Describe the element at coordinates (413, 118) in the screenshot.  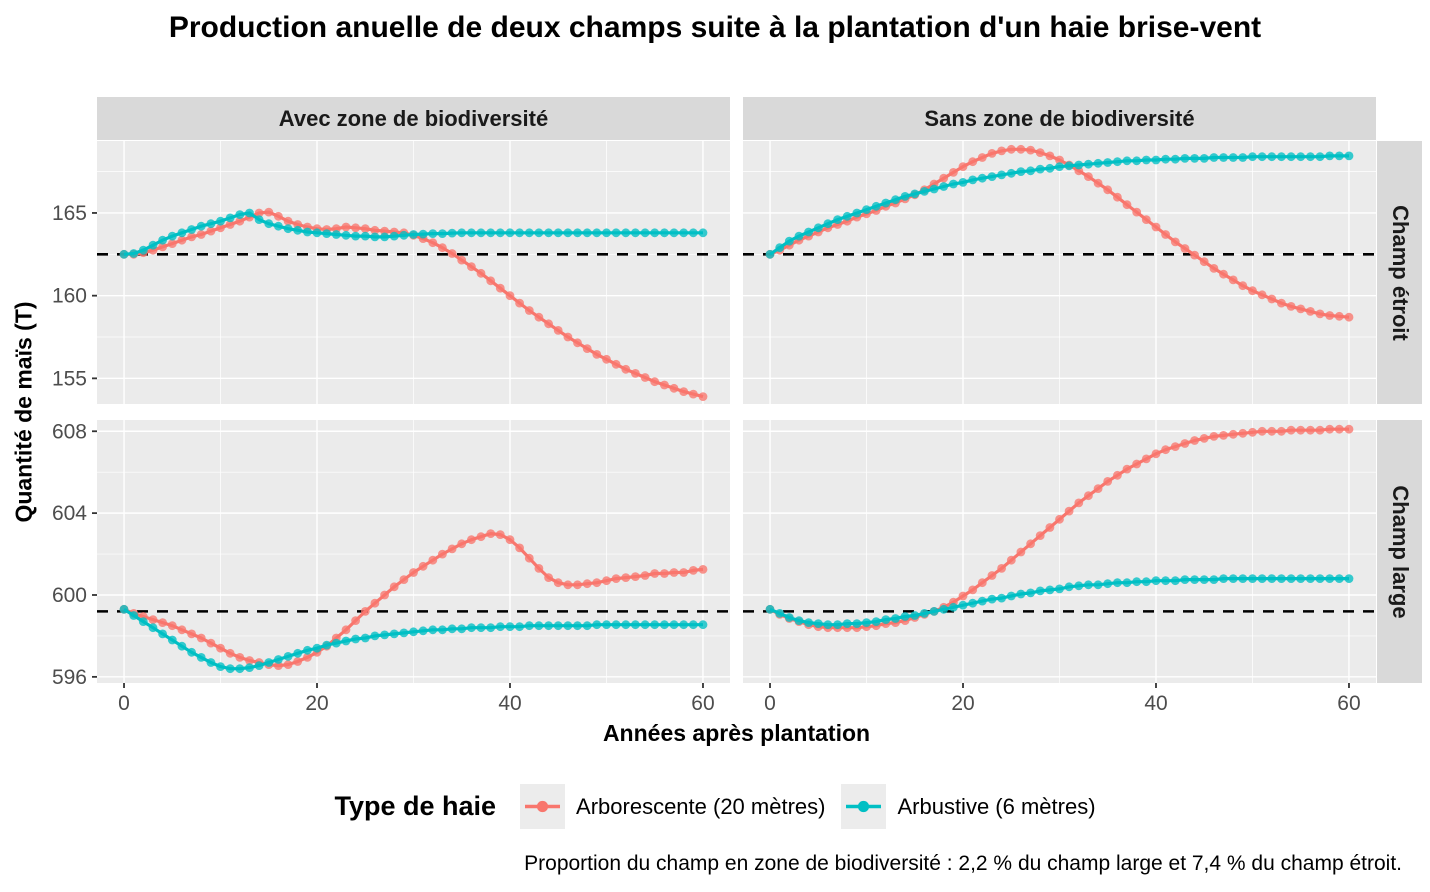
I see `facet-strip-col-avec-label: Avec zone de biodiversité` at that location.